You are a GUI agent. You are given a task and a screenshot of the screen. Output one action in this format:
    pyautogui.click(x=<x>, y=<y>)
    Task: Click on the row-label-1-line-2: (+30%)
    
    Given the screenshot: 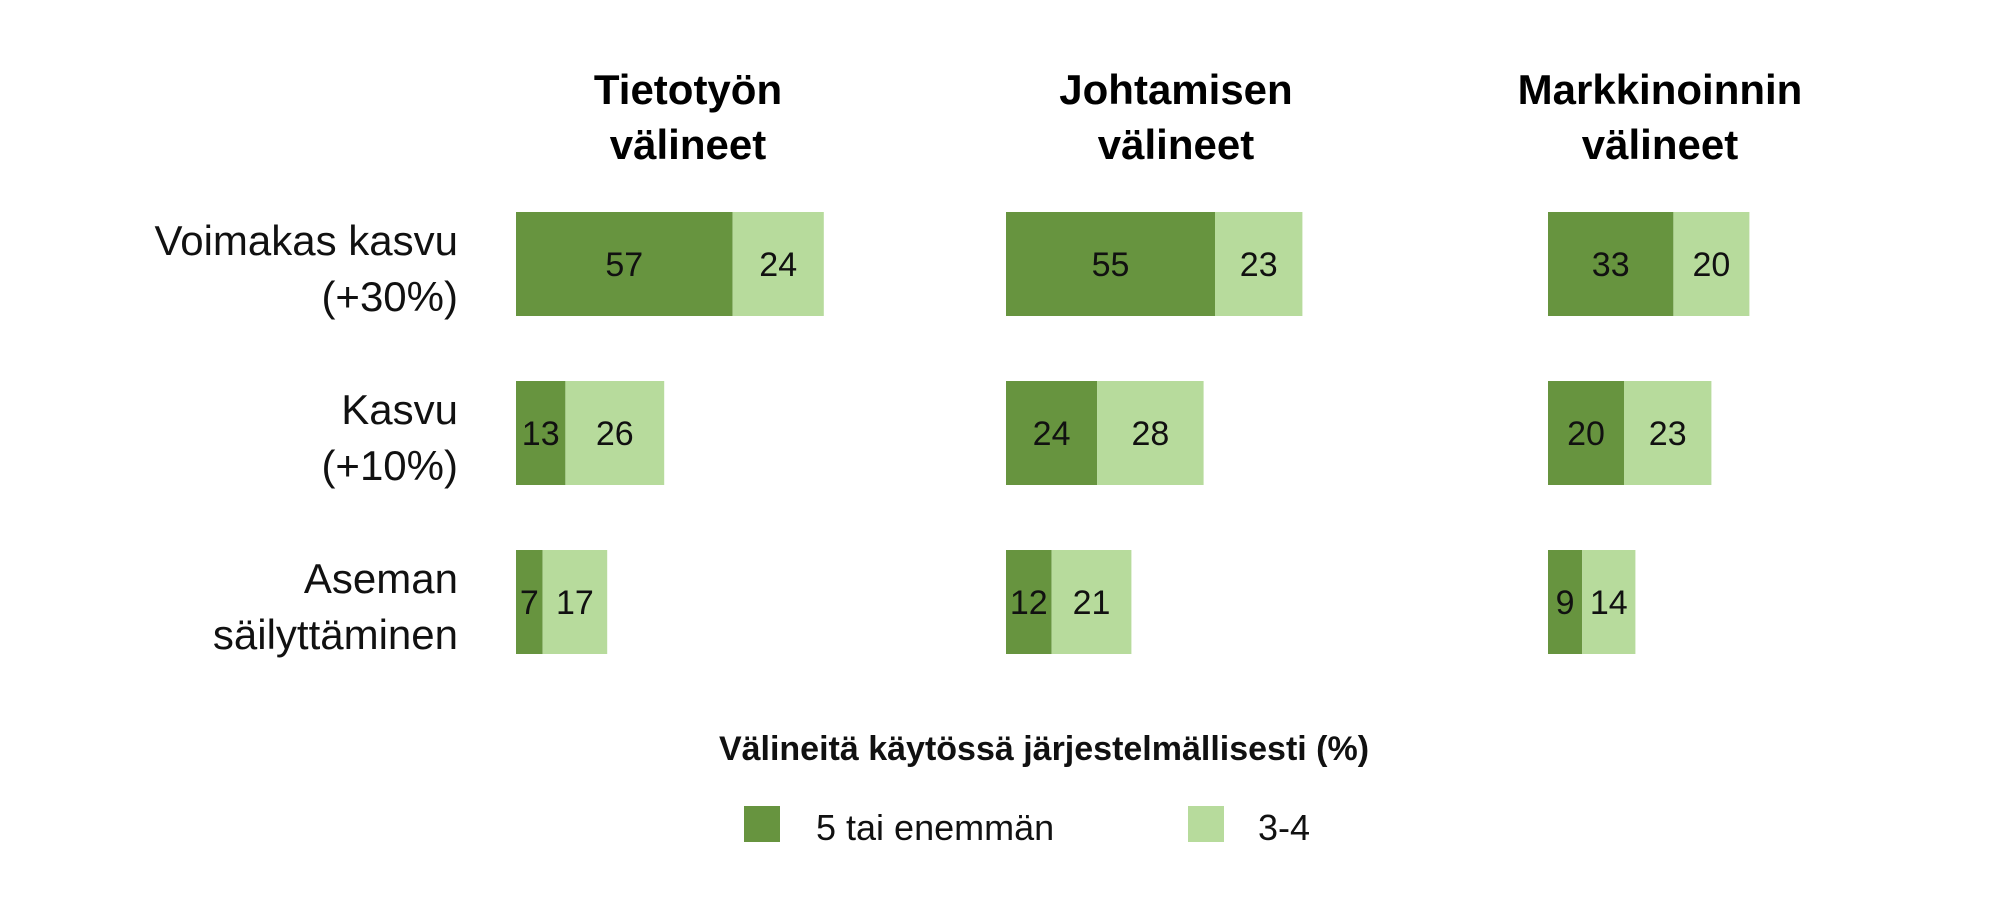 What is the action you would take?
    pyautogui.click(x=389, y=296)
    